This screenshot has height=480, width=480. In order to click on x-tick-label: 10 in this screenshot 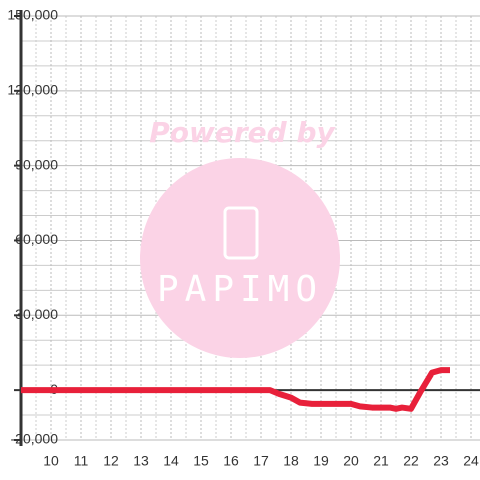, I will do `click(51, 461)`.